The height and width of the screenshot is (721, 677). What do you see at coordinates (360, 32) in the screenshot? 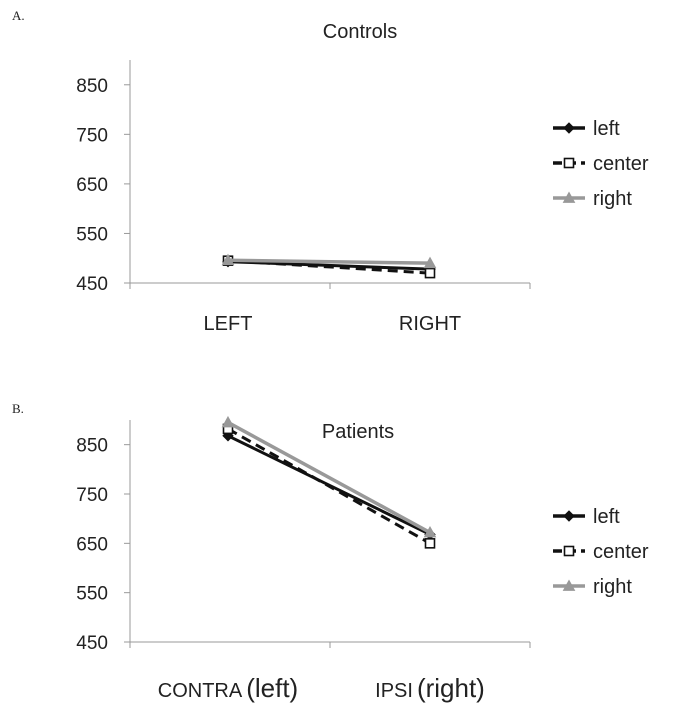
I see `chart-title: Controls` at bounding box center [360, 32].